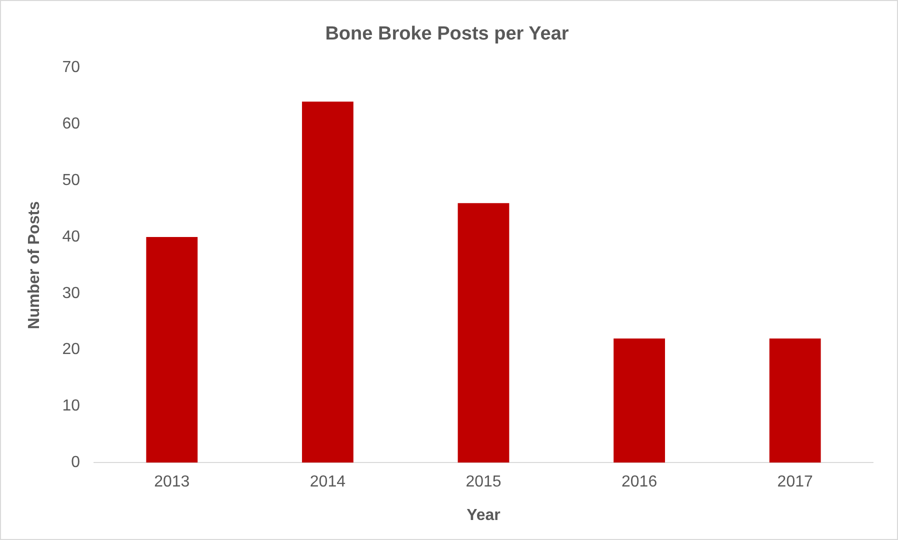 Image resolution: width=898 pixels, height=540 pixels. What do you see at coordinates (640, 482) in the screenshot?
I see `x-tick-label: 2016` at bounding box center [640, 482].